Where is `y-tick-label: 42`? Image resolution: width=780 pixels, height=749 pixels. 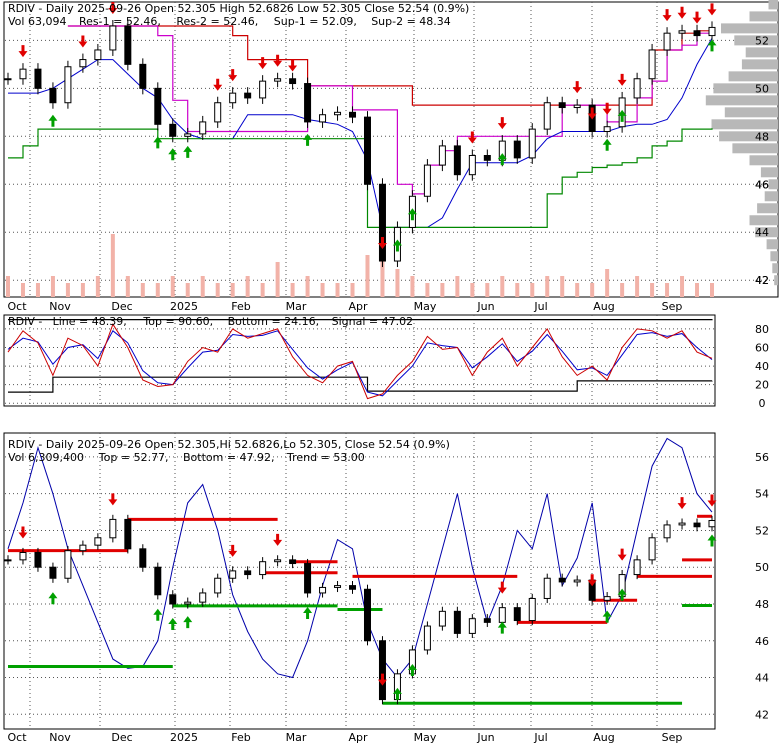 y-tick-label: 42 is located at coordinates (762, 714).